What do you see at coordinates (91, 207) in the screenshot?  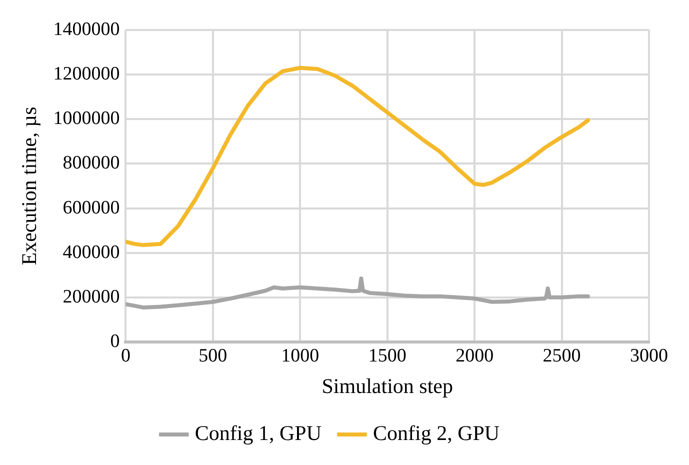 I see `y-tick-label: 600000` at bounding box center [91, 207].